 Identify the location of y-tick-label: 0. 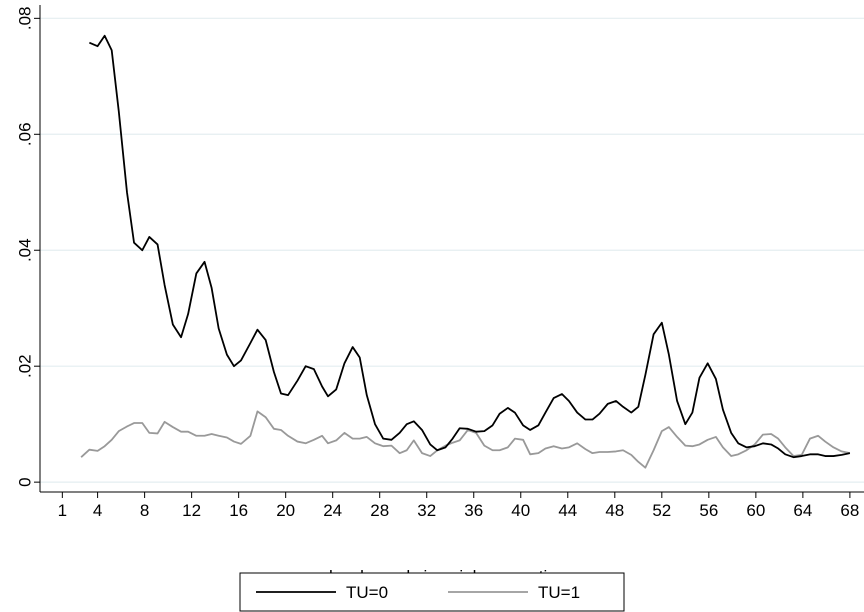
(24, 481).